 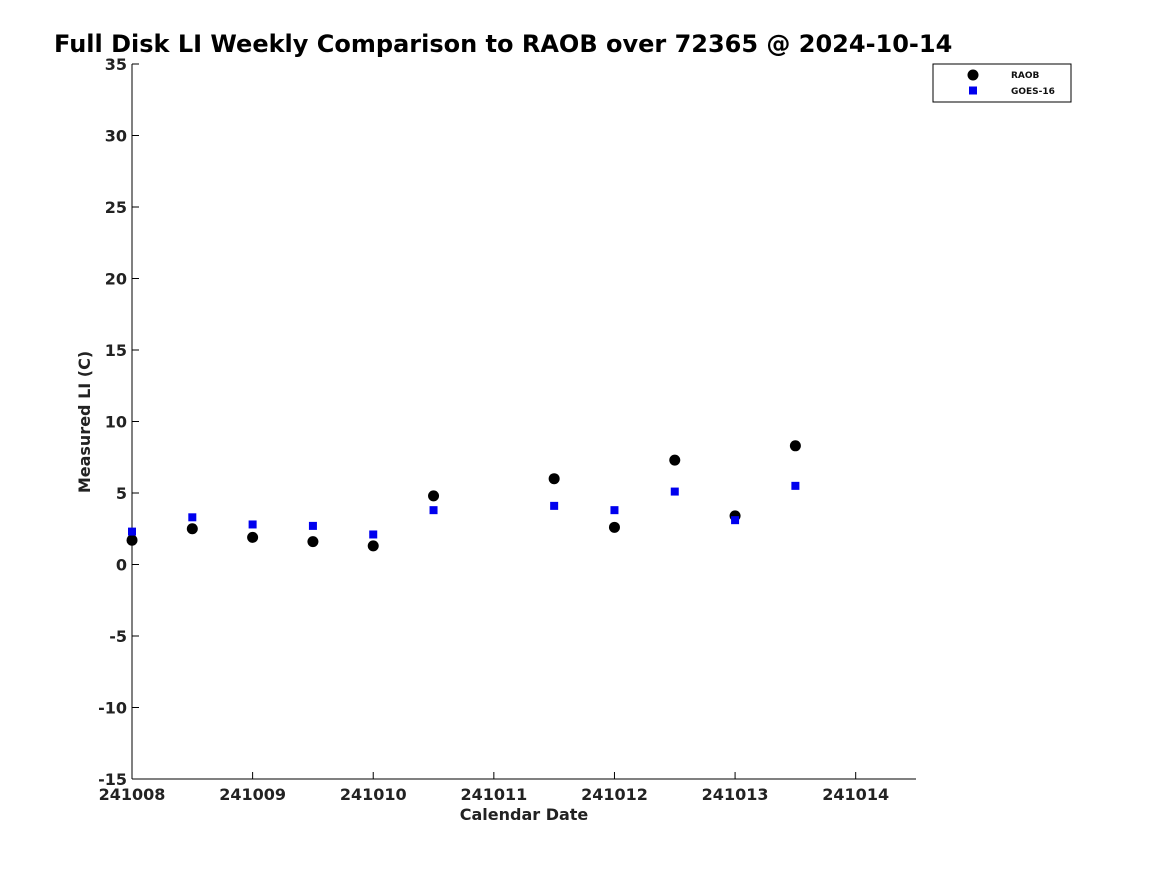 I want to click on y-tick-label: 15, so click(x=116, y=350).